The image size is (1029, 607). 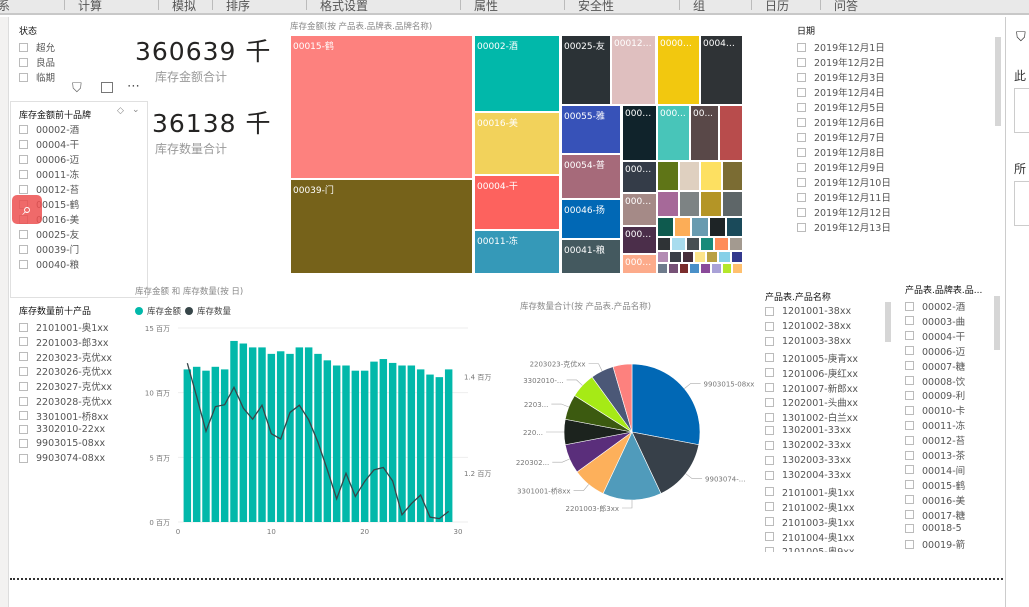 I want to click on slicer-item: 2203026-克优xx, so click(x=65, y=371).